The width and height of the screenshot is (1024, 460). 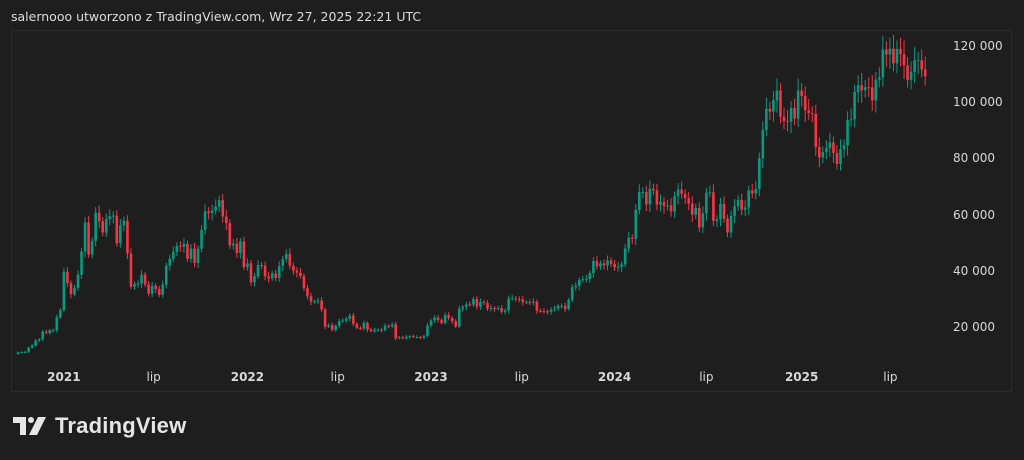 I want to click on price-axis-label: 60 000, so click(x=974, y=214).